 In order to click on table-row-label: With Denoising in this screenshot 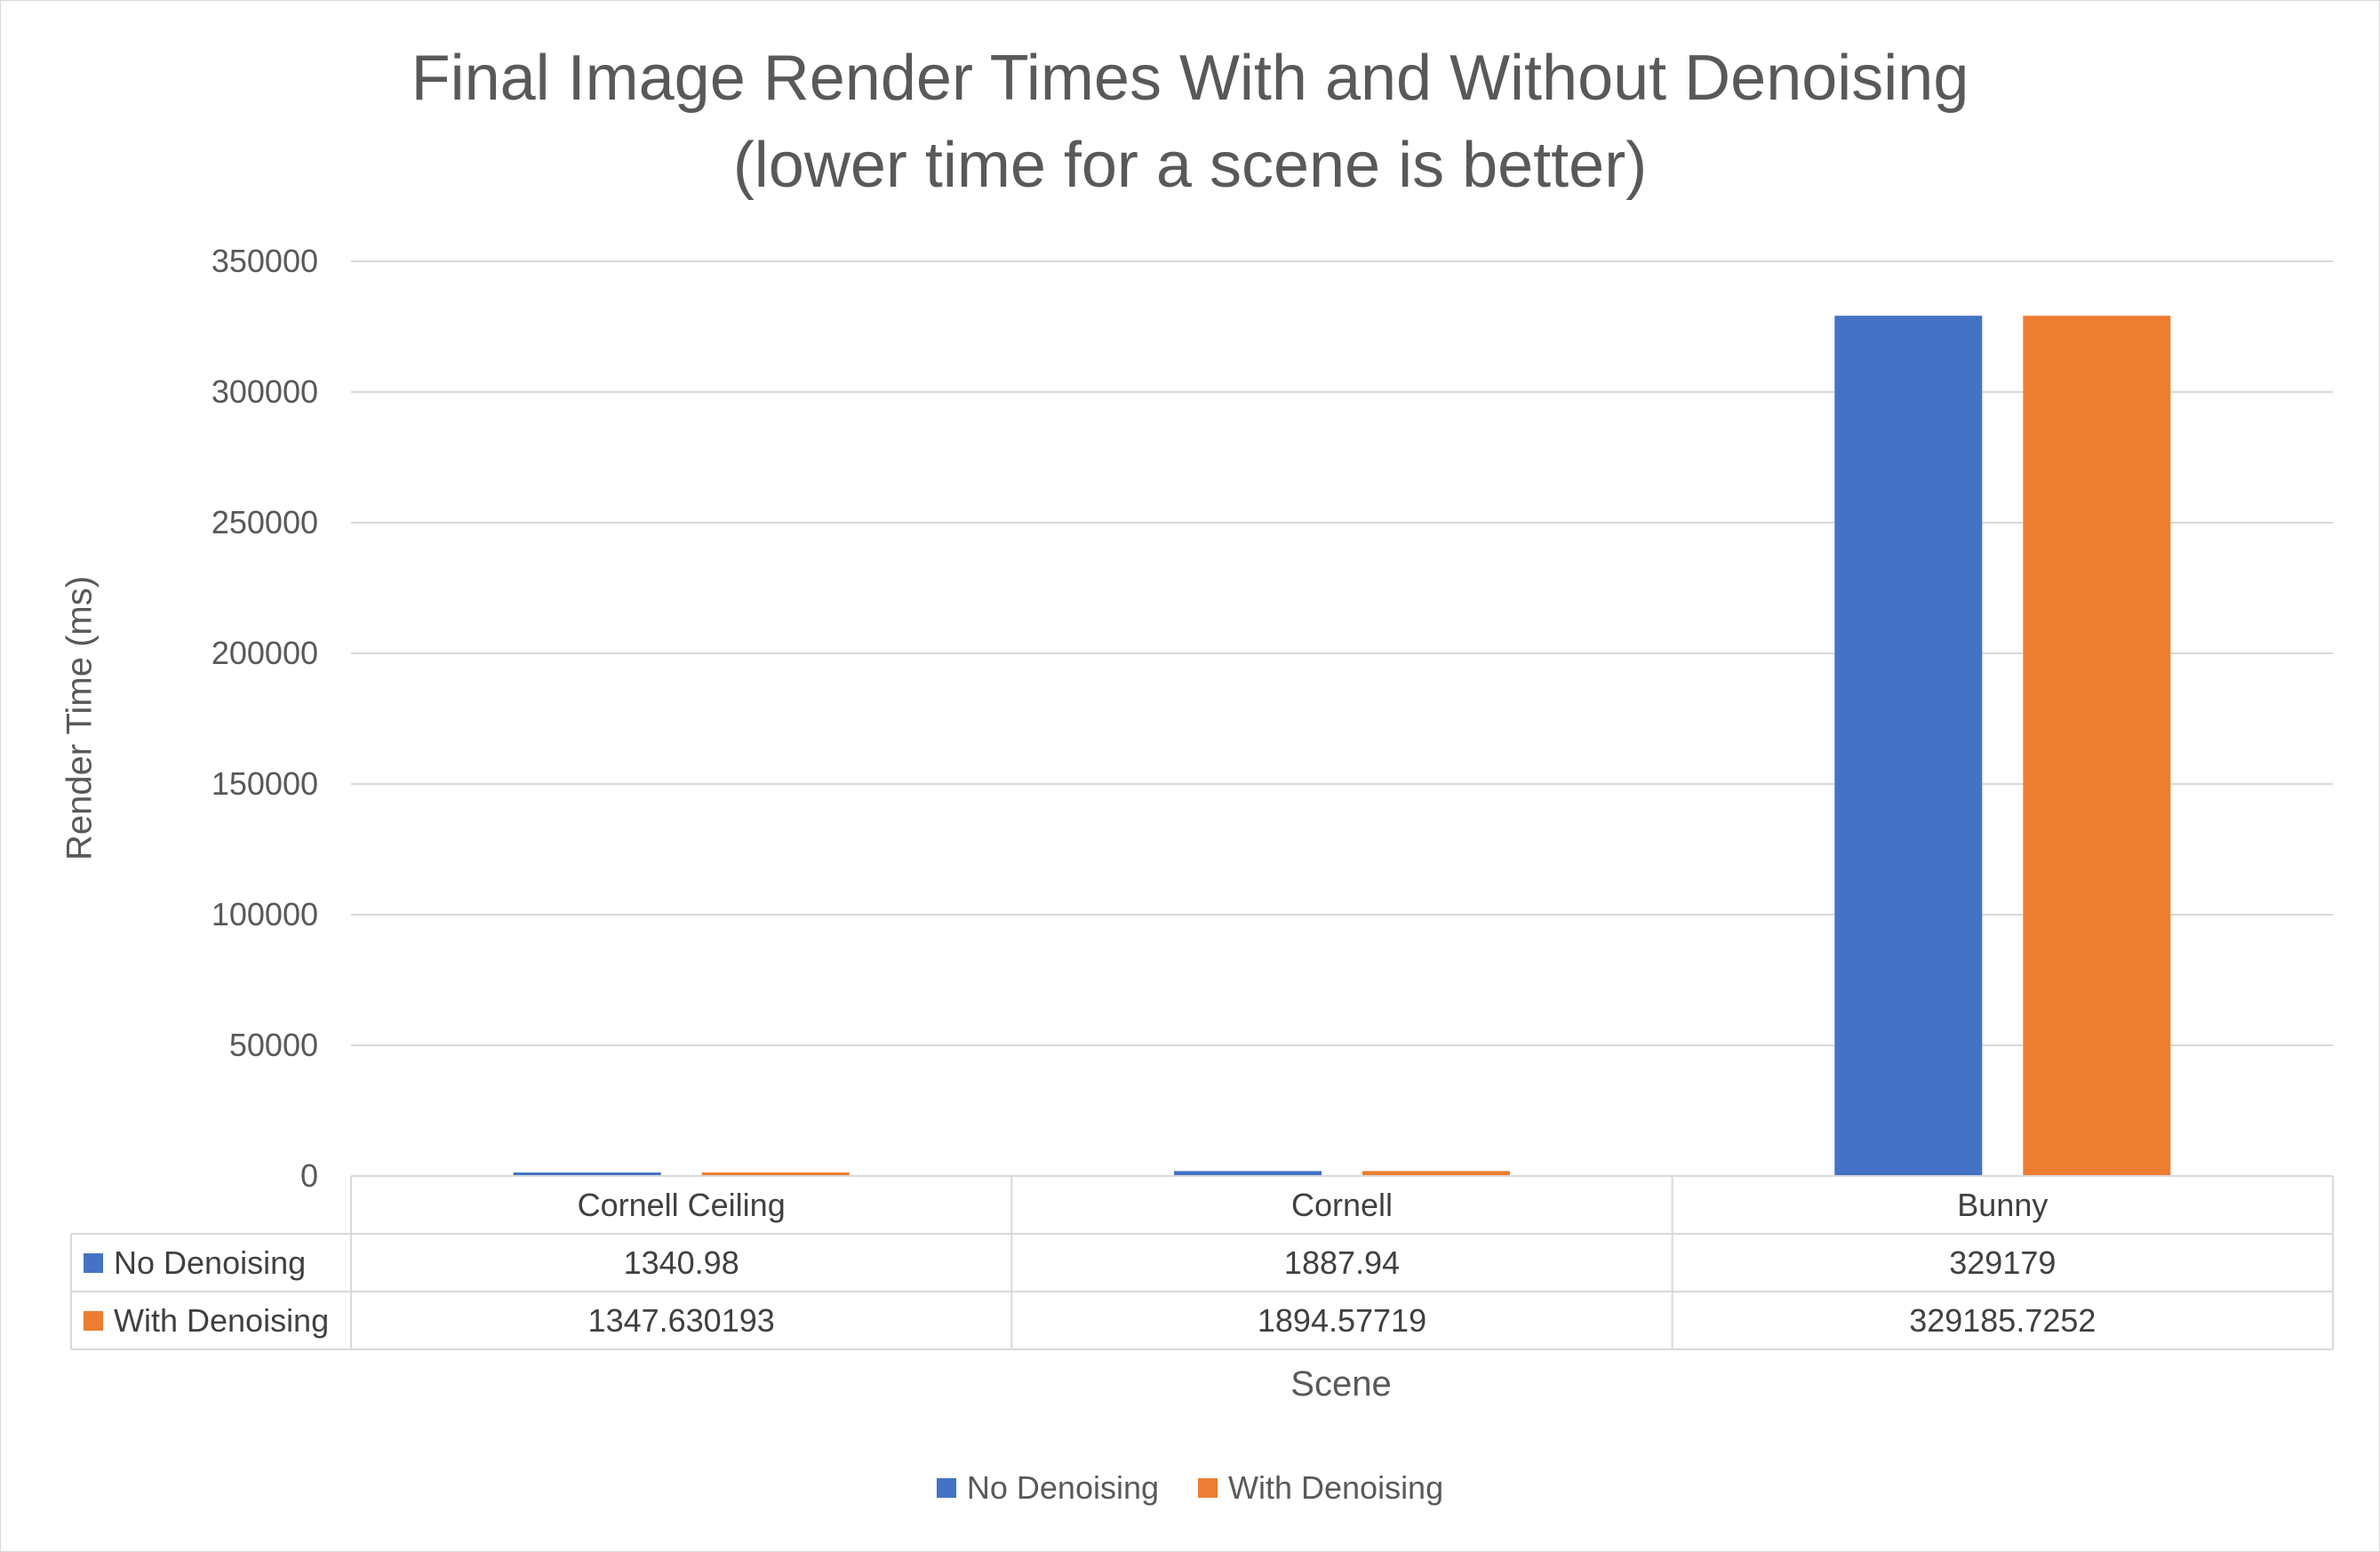, I will do `click(222, 1320)`.